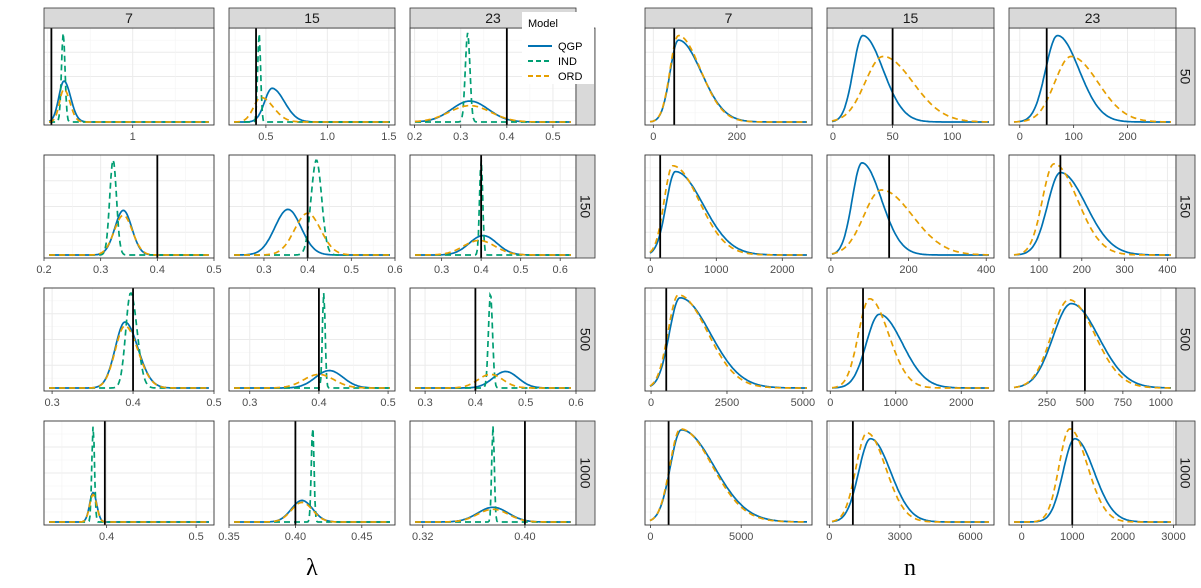 This screenshot has width=1201, height=588. I want to click on x-tick-label: 400, so click(986, 270).